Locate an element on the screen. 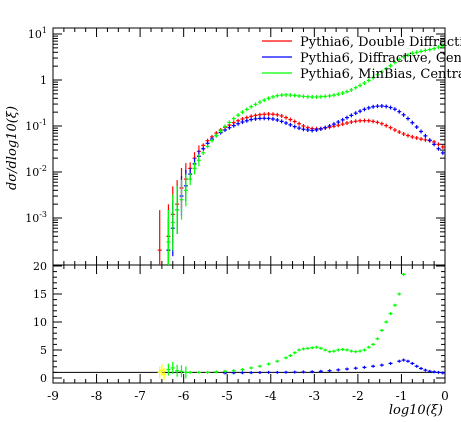 This screenshot has width=461, height=422. x-tick-label: -2 is located at coordinates (358, 396).